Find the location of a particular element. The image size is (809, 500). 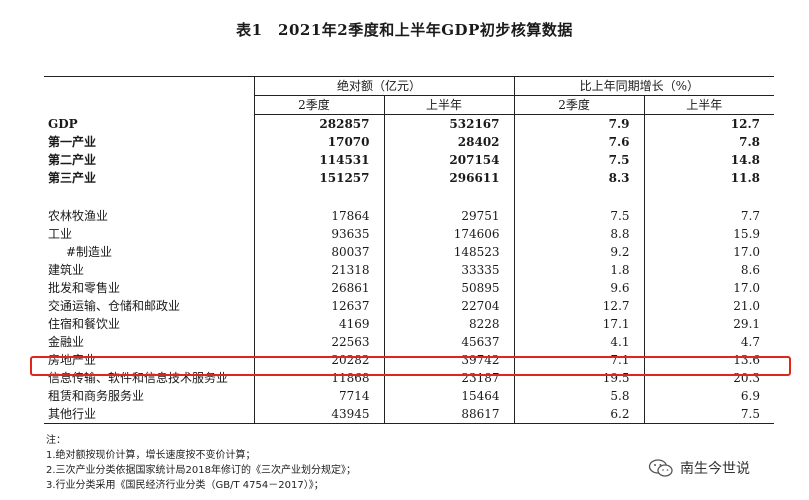

cell-q2-growth: 9.2 is located at coordinates (579, 252).